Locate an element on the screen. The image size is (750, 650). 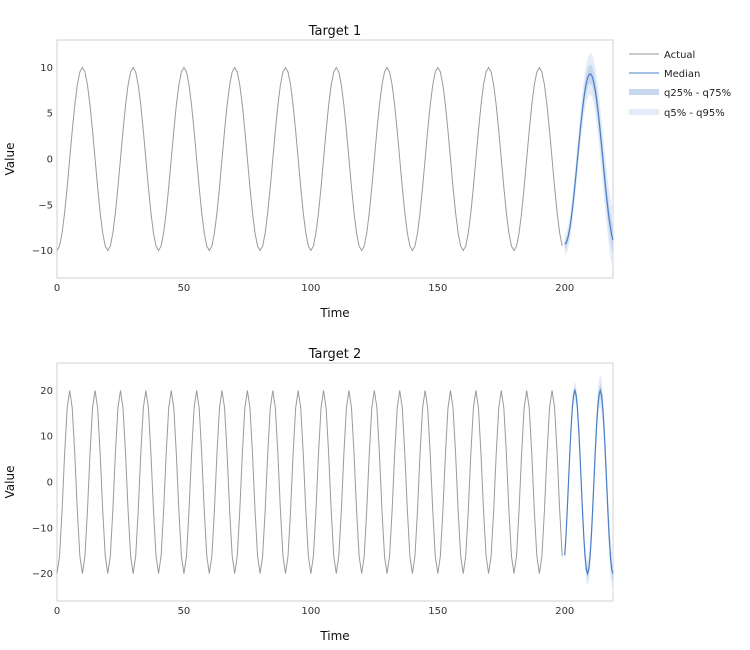
legend-q25-q75-swatch is located at coordinates (644, 92).